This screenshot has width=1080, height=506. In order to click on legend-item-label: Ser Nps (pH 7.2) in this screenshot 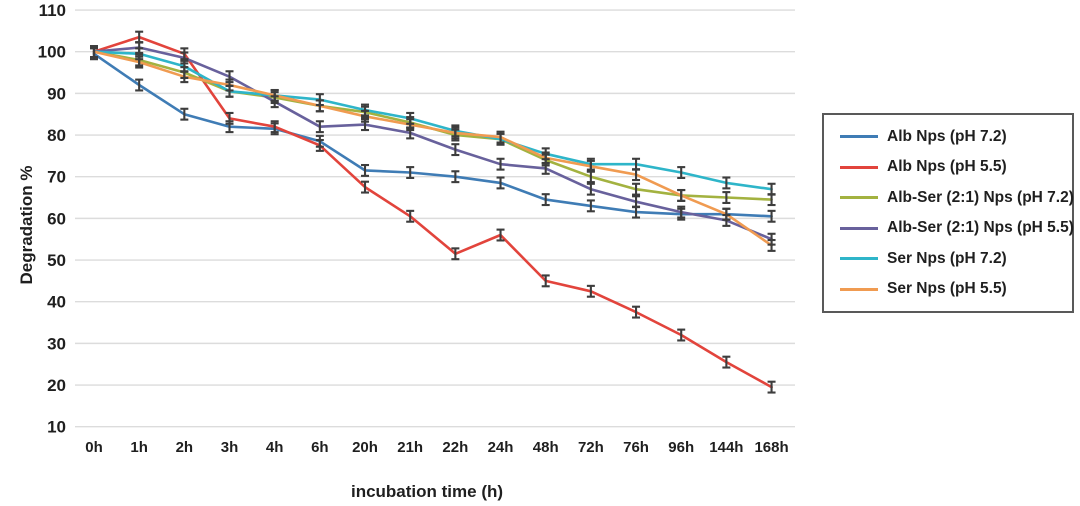, I will do `click(947, 258)`.